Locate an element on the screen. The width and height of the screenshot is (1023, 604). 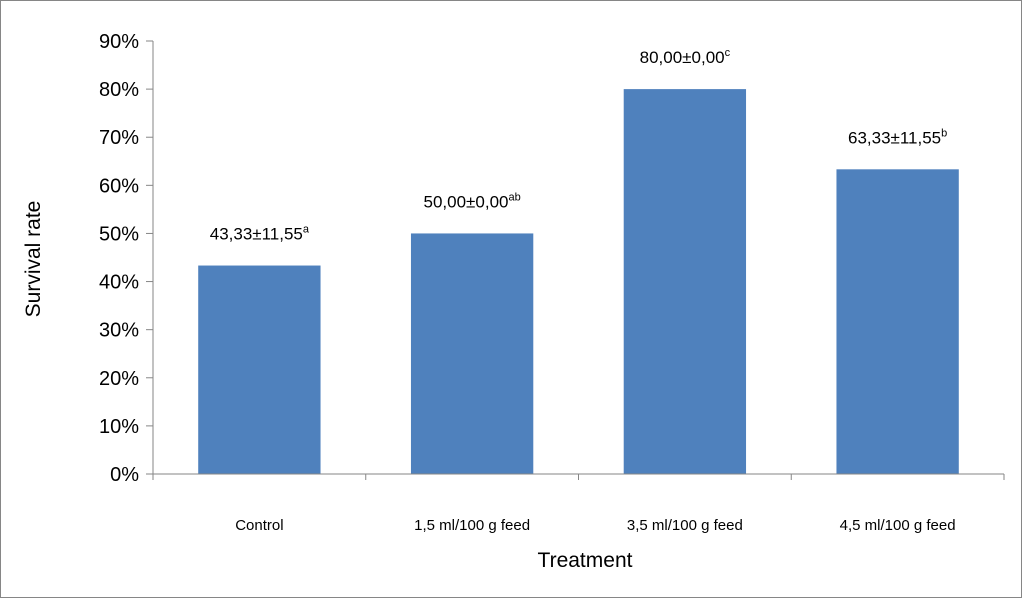
y-tick-label: 40% is located at coordinates (119, 283).